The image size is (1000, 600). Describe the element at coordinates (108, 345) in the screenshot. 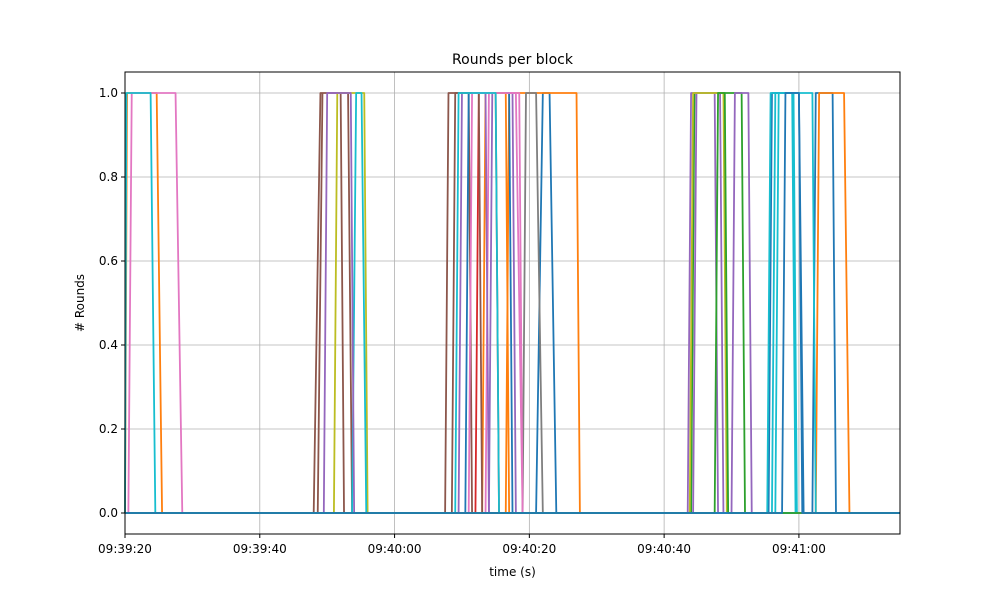

I see `y-tick-label: 0.4` at that location.